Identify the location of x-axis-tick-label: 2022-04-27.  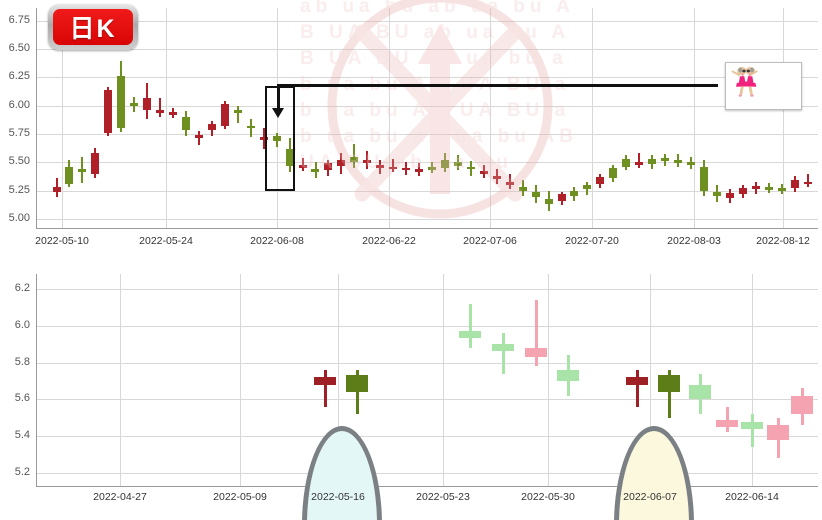
(120, 497).